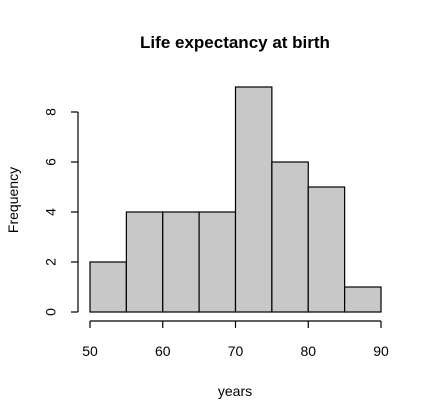 This screenshot has height=419, width=433. Describe the element at coordinates (90, 351) in the screenshot. I see `x-tick-label-50: 50` at that location.